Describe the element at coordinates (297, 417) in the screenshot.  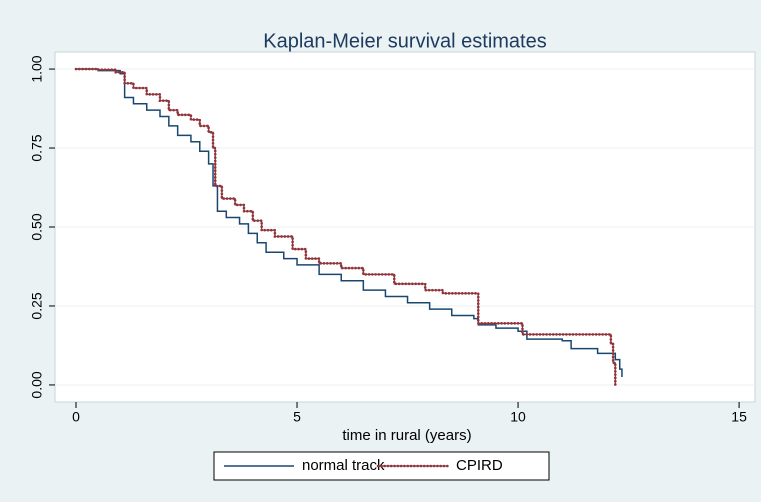
I see `x-tick-label: 5` at that location.